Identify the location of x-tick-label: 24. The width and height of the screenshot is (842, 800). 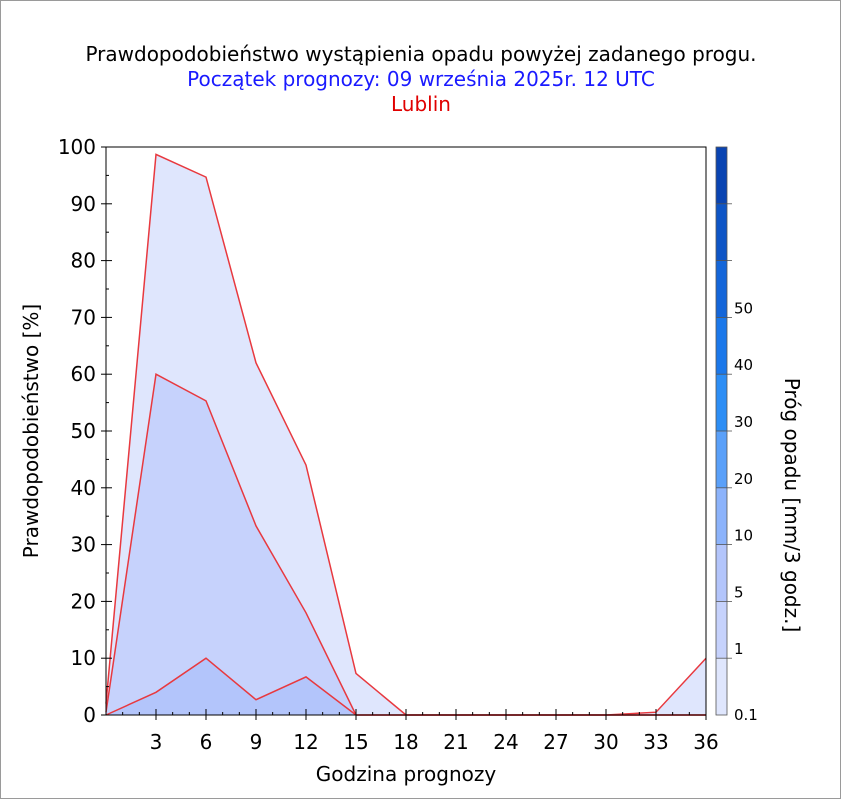
(505, 742).